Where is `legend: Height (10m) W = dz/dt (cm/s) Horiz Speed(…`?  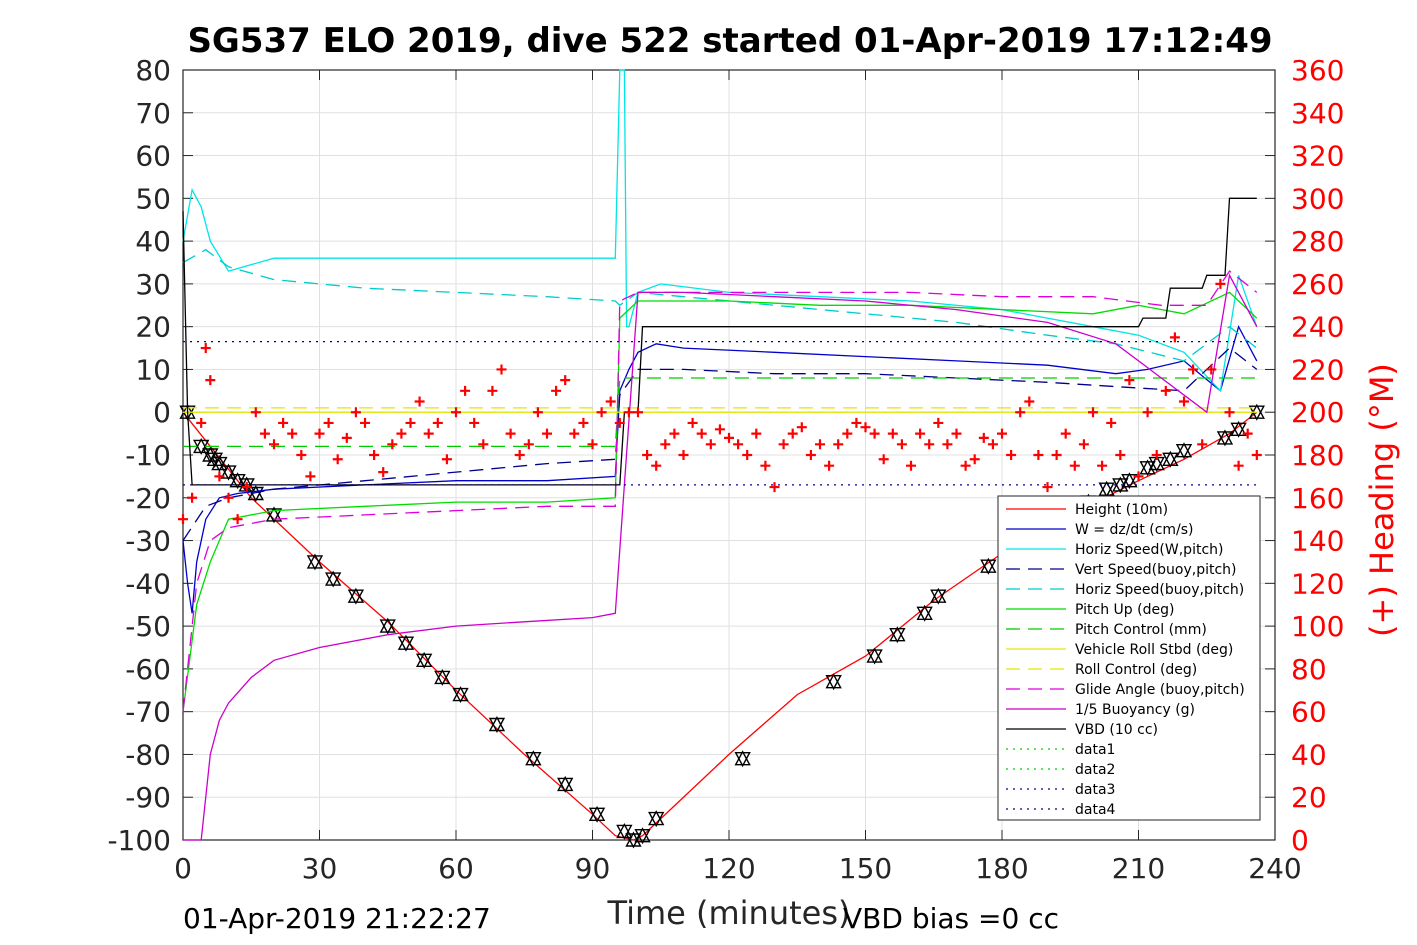 legend: Height (10m) W = dz/dt (cm/s) Horiz Speed(… is located at coordinates (1129, 658).